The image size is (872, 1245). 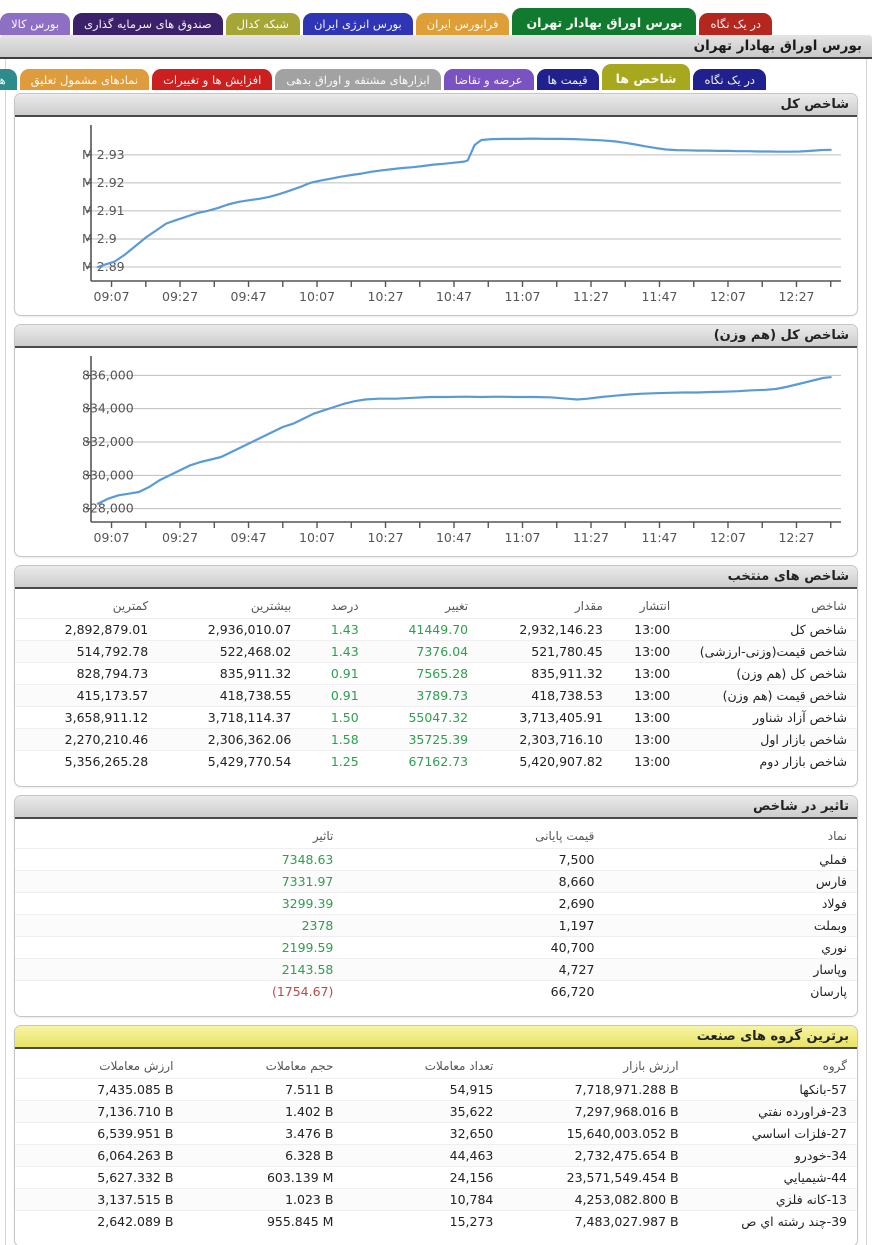 What do you see at coordinates (423, 1089) in the screenshot?
I see `cell-value: 54,915` at bounding box center [423, 1089].